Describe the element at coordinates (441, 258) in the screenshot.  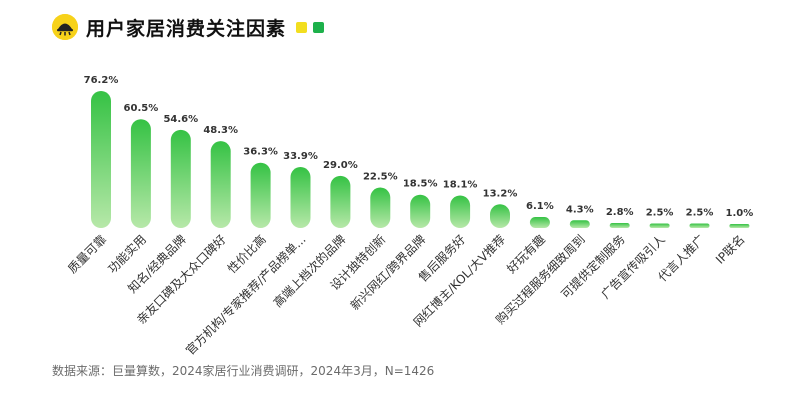
I see `category-label-10: 售后服务好` at that location.